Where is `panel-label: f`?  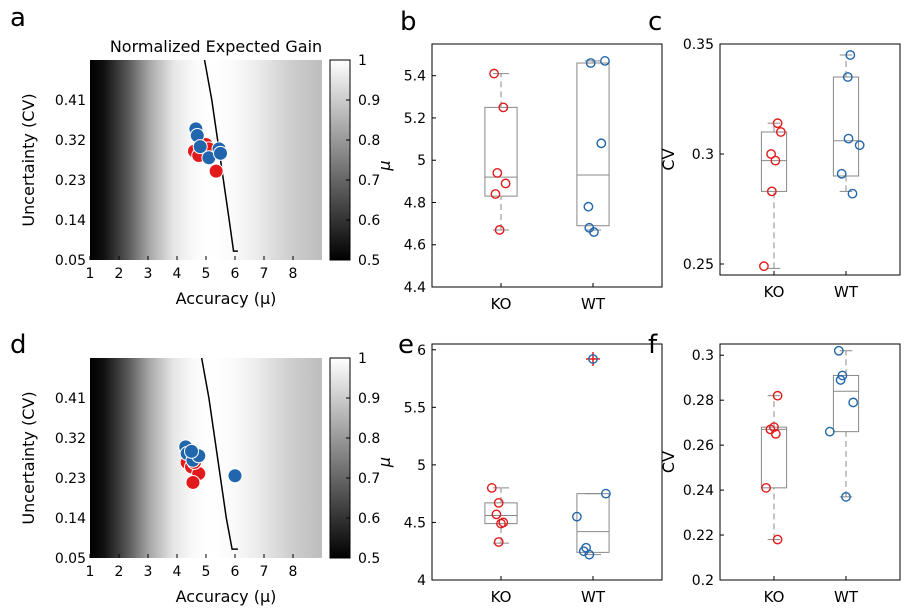
panel-label: f is located at coordinates (653, 345).